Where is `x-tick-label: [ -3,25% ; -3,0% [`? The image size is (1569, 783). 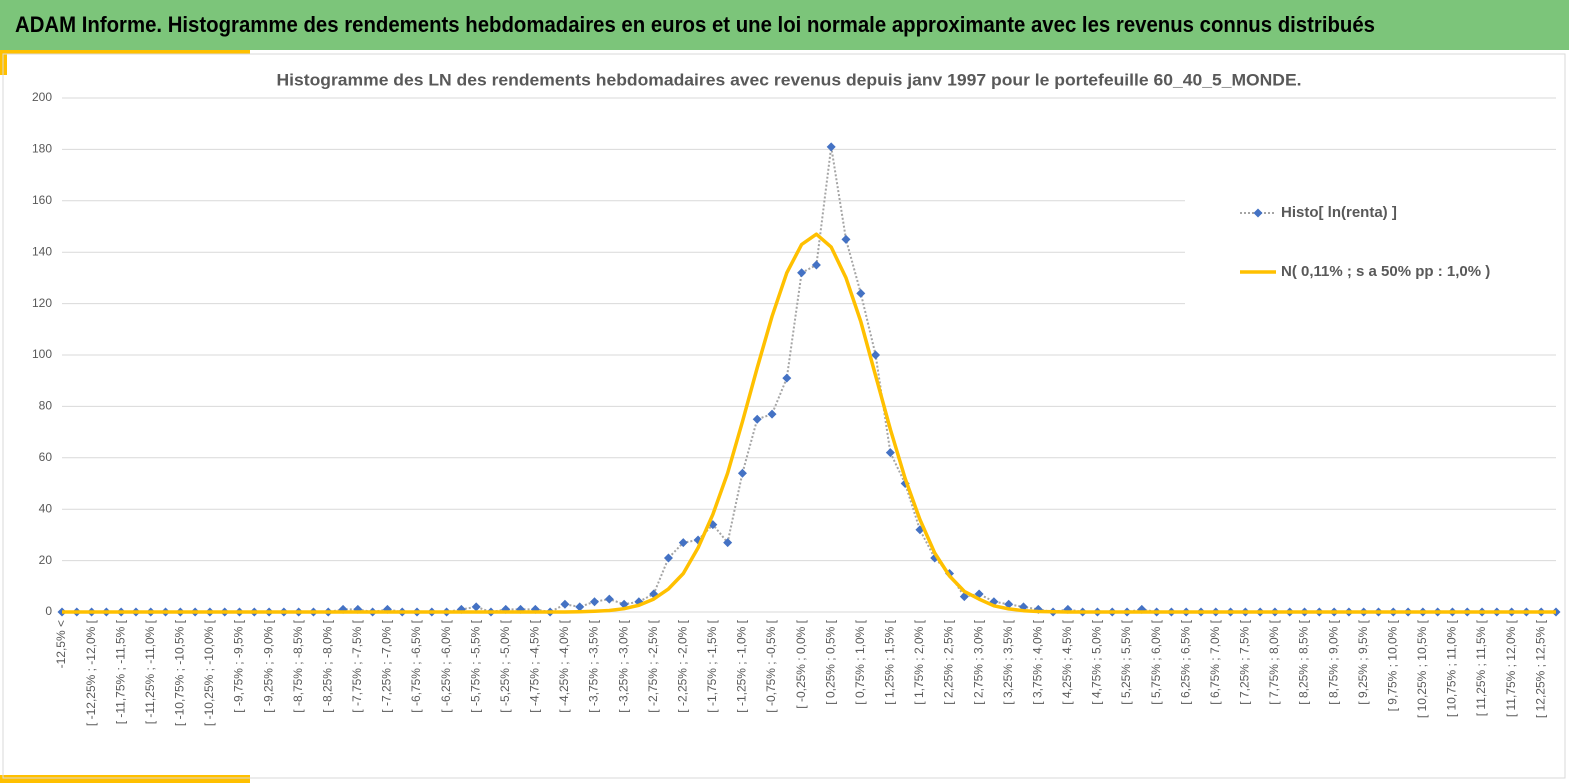
x-tick-label: [ -3,25% ; -3,0% [ is located at coordinates (623, 665).